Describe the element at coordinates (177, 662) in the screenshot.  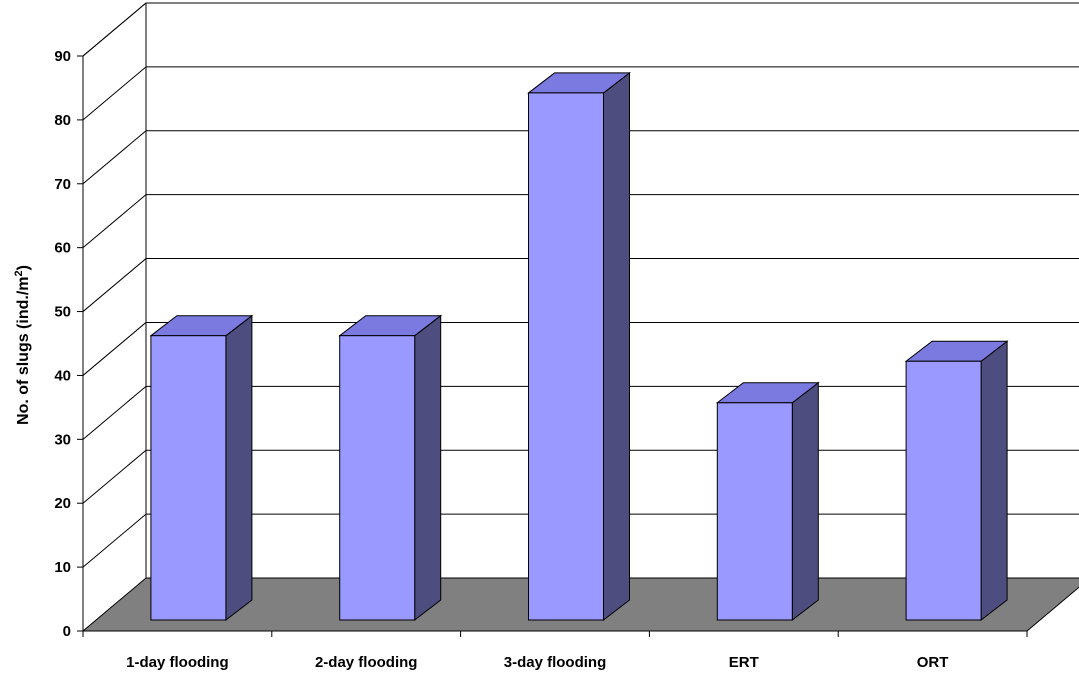
I see `x-tick-label: 1-day flooding` at that location.